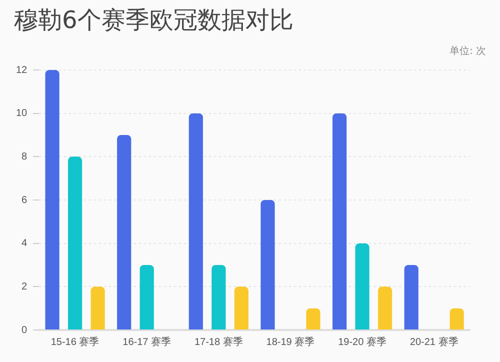  I want to click on x-tick-label: 20-21 赛季, so click(434, 342).